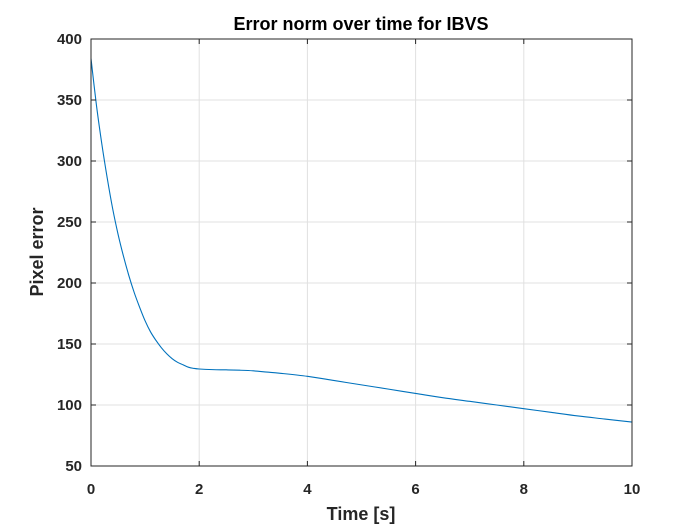  I want to click on y-tick-label: 400, so click(69, 39).